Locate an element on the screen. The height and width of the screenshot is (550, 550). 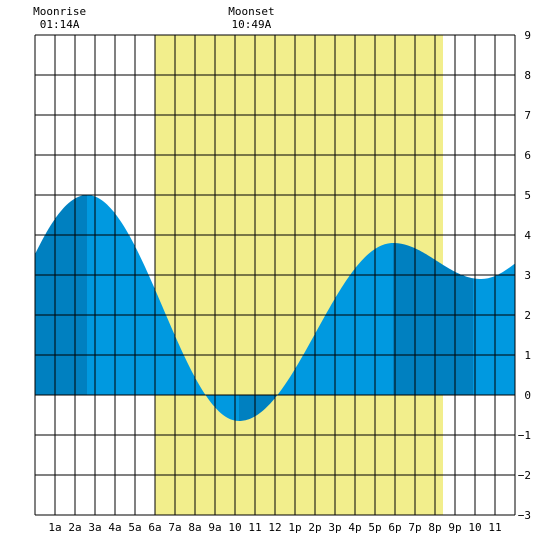
moon-event-title: Moonset is located at coordinates (251, 11).